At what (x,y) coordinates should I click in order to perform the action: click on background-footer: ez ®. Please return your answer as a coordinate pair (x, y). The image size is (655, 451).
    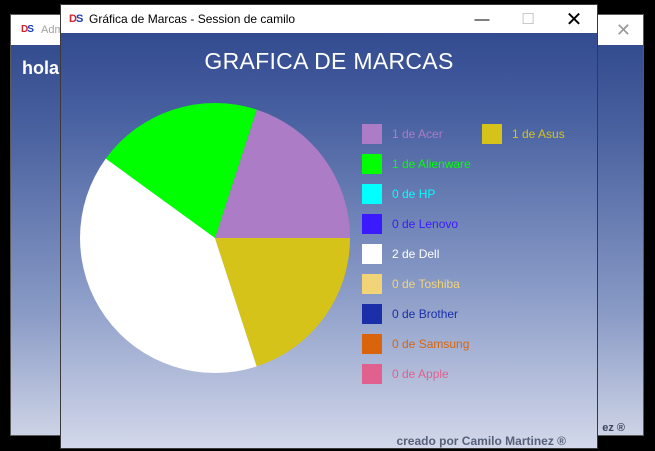
    Looking at the image, I should click on (613, 428).